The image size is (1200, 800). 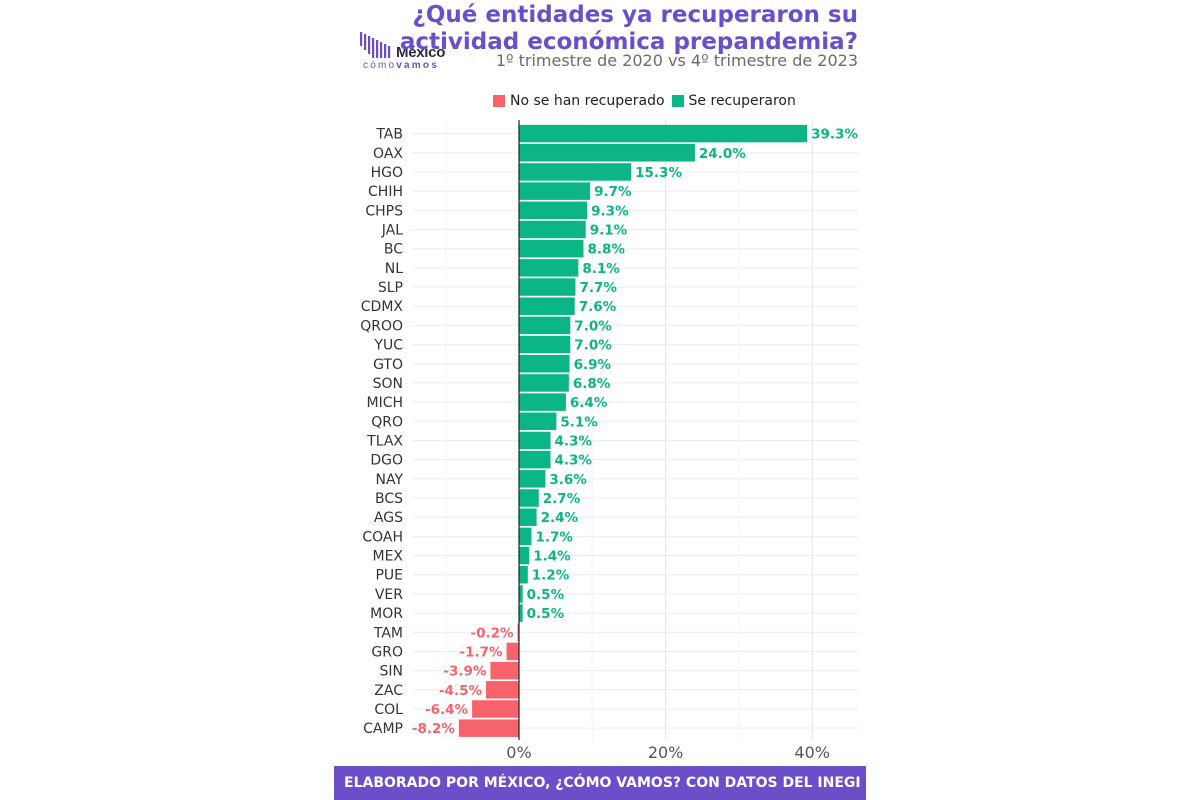 I want to click on logo-sub-b: vamos, so click(x=417, y=65).